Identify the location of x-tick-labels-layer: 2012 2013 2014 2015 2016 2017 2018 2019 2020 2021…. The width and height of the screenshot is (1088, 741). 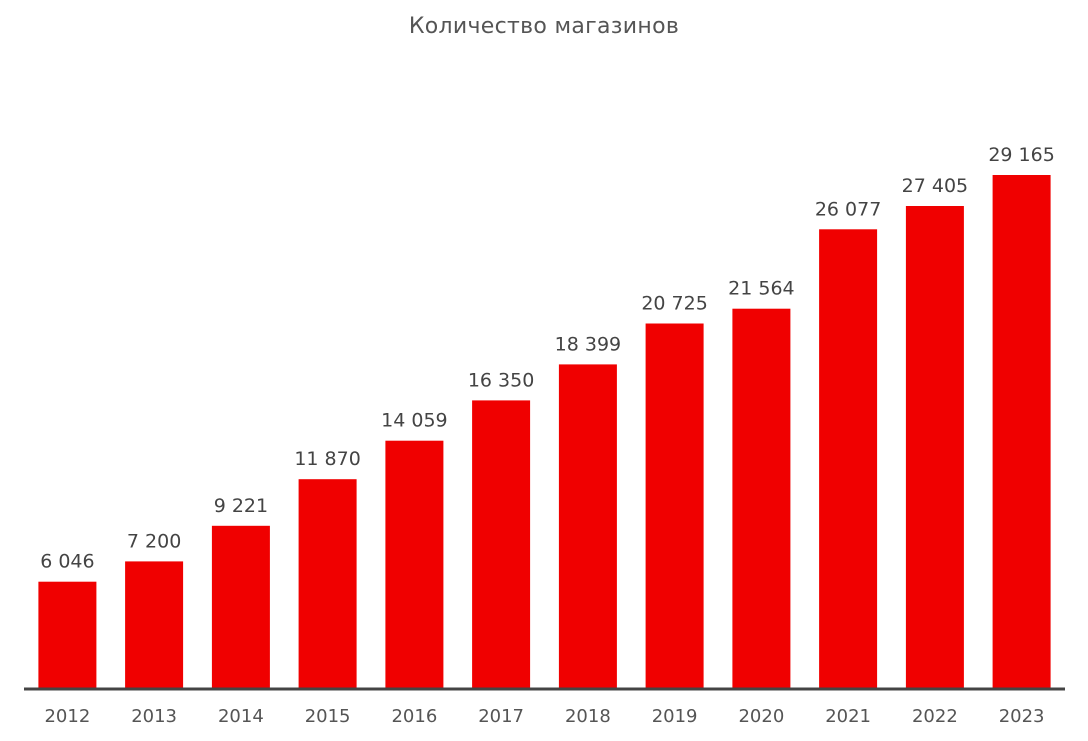
(544, 716).